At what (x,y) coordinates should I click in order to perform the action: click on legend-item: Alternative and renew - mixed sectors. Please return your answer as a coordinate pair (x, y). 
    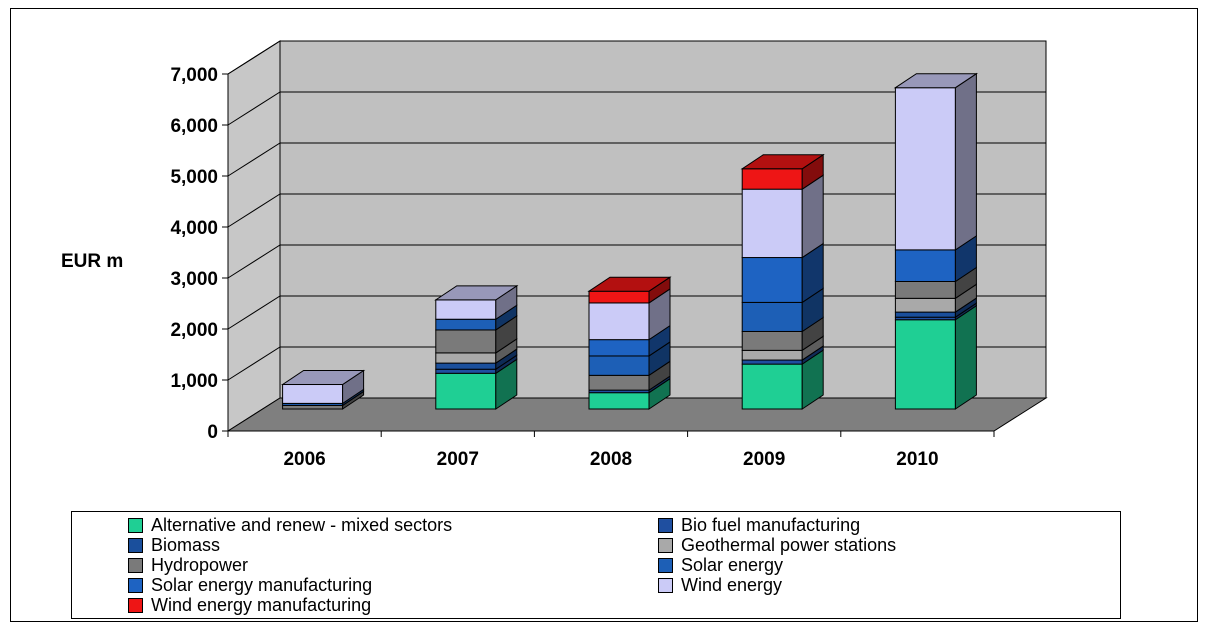
    Looking at the image, I should click on (290, 525).